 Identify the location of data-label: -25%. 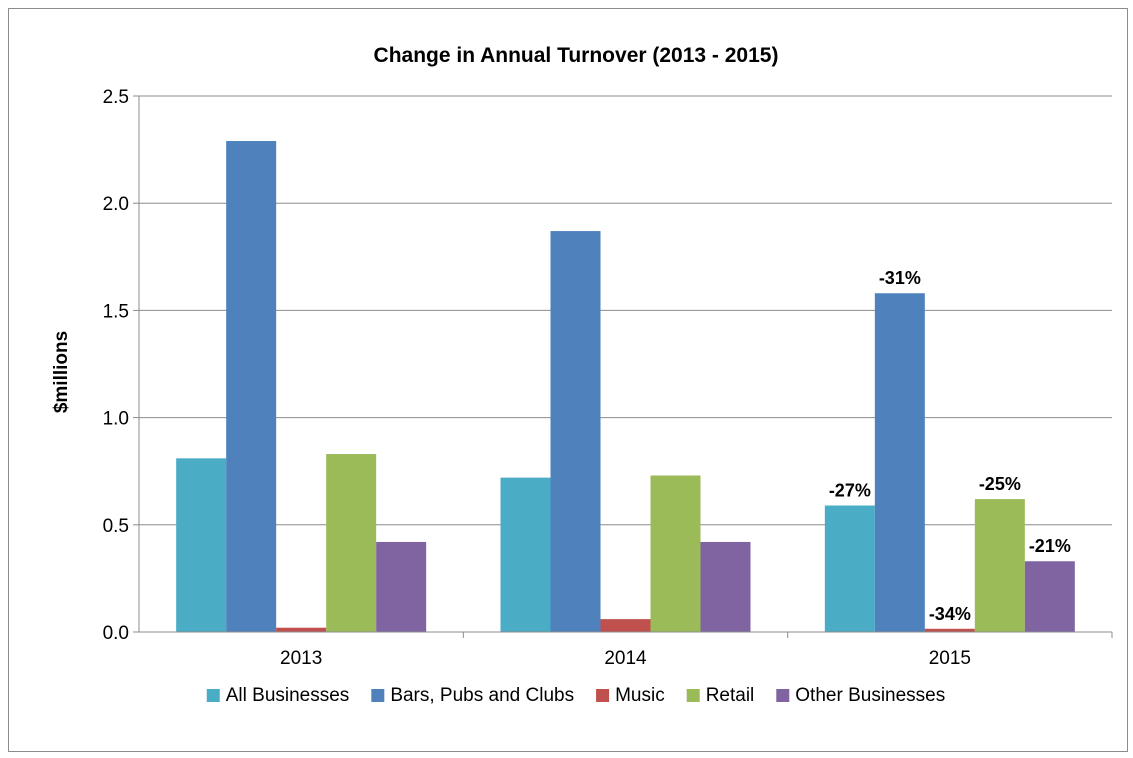
(1000, 484).